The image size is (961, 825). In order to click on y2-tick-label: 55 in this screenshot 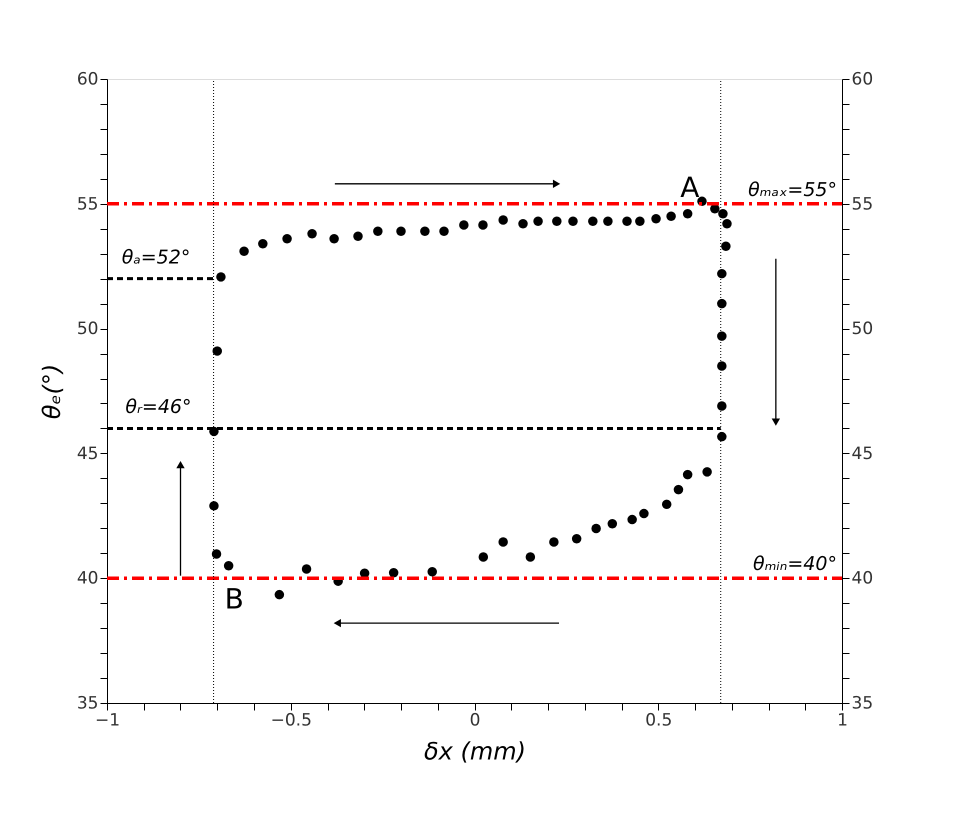, I will do `click(863, 204)`.